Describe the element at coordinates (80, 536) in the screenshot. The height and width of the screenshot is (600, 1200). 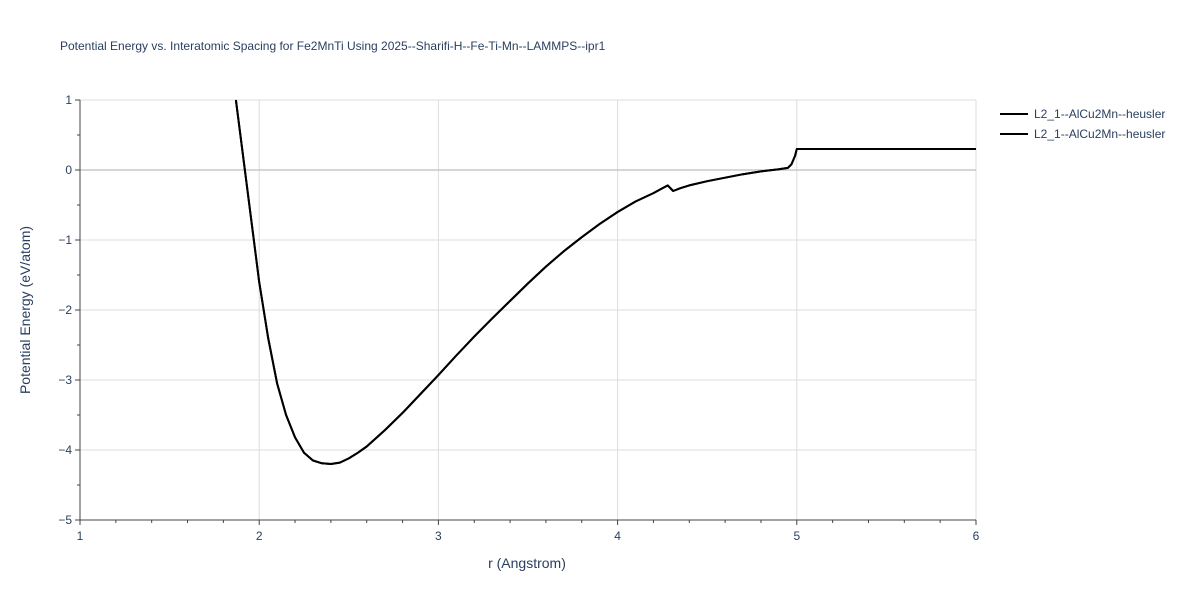
I see `x-tick-label: 1` at that location.